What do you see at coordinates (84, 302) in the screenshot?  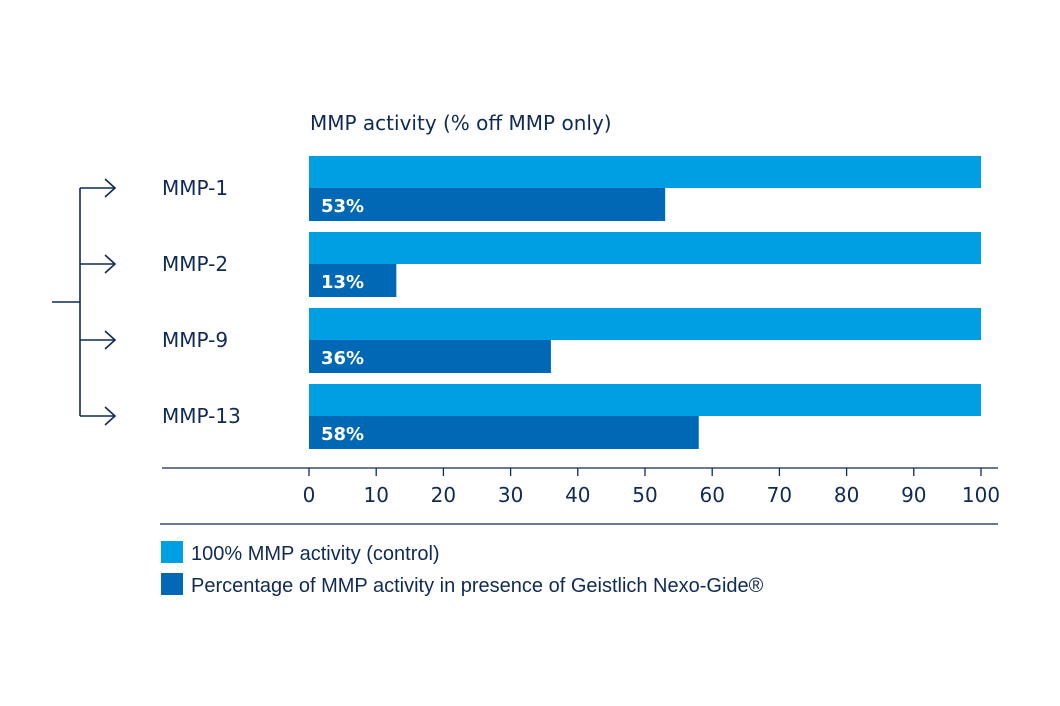 I see `grouping-bracket` at bounding box center [84, 302].